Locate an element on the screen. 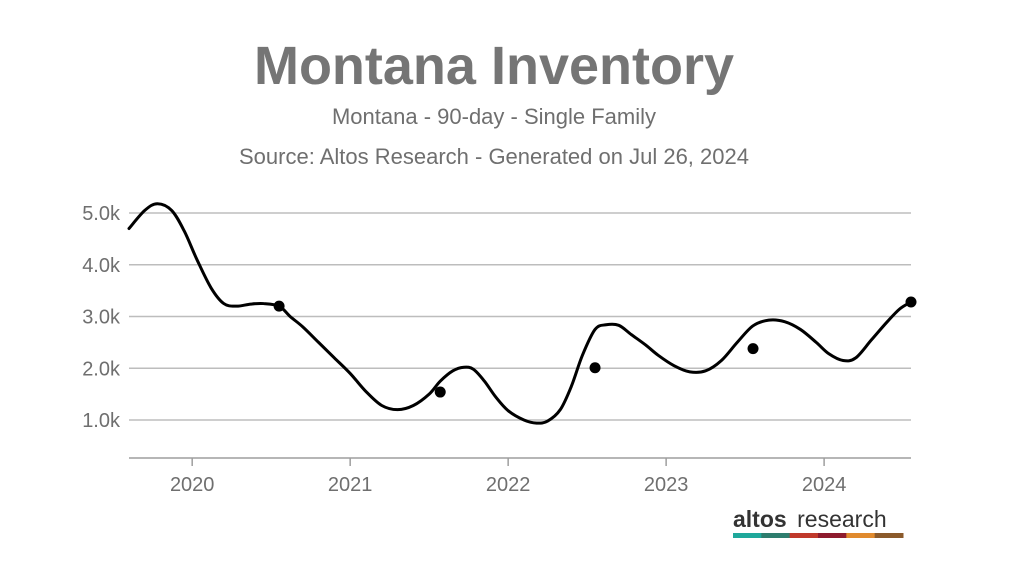 The width and height of the screenshot is (1022, 576). y-tick-label: 5.0k is located at coordinates (101, 214).